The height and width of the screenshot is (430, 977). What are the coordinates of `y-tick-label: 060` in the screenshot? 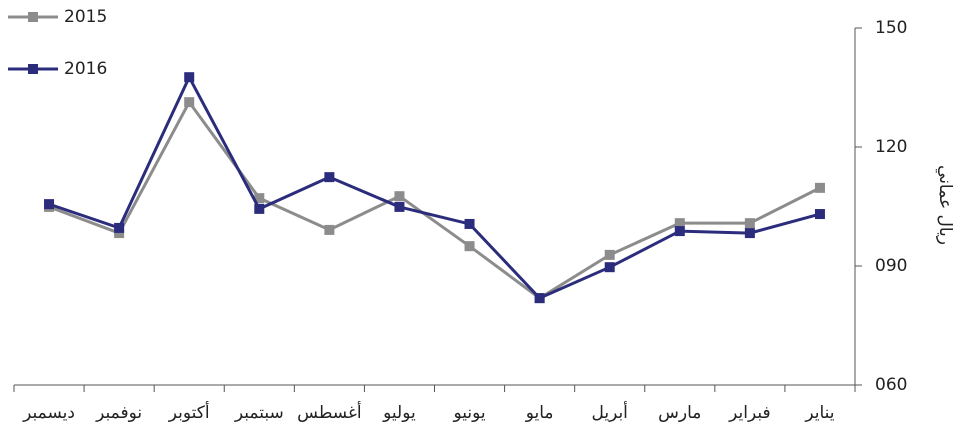 It's located at (891, 385).